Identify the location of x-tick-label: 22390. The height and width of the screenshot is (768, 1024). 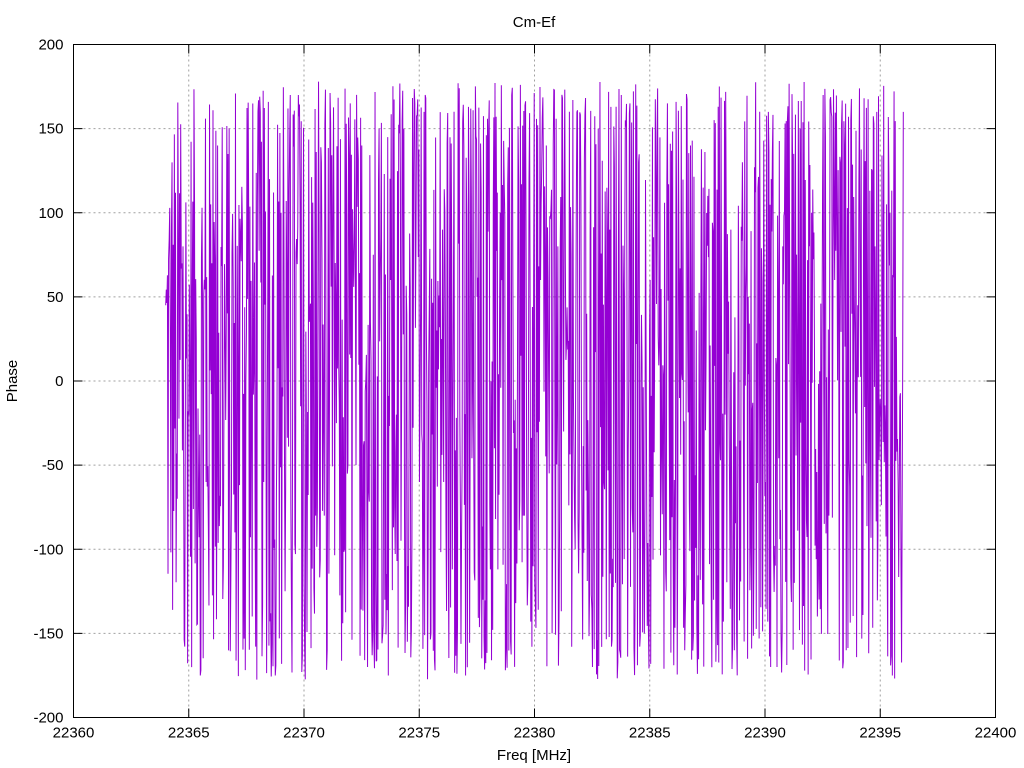
(765, 733).